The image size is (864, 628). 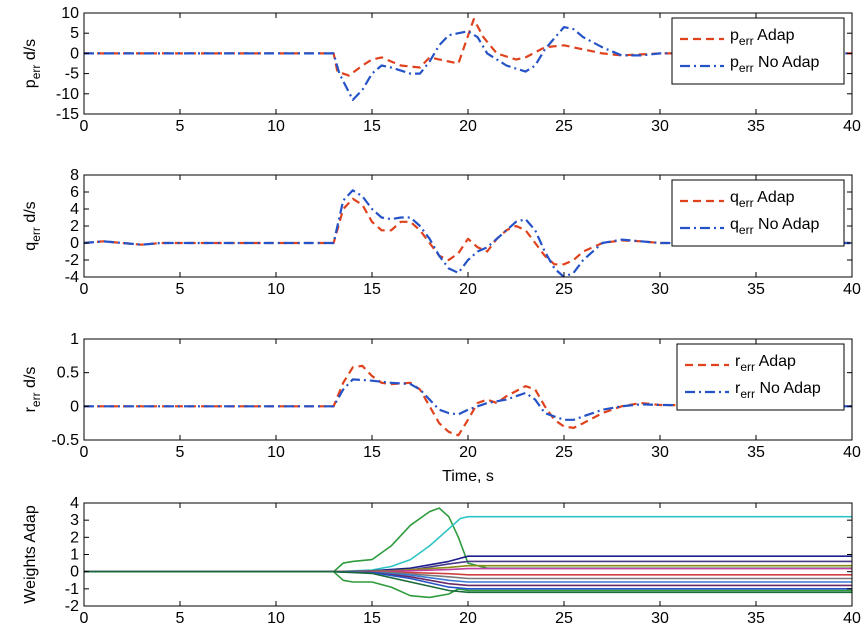 I want to click on y-axis-label: qerr d/s, so click(x=32, y=225).